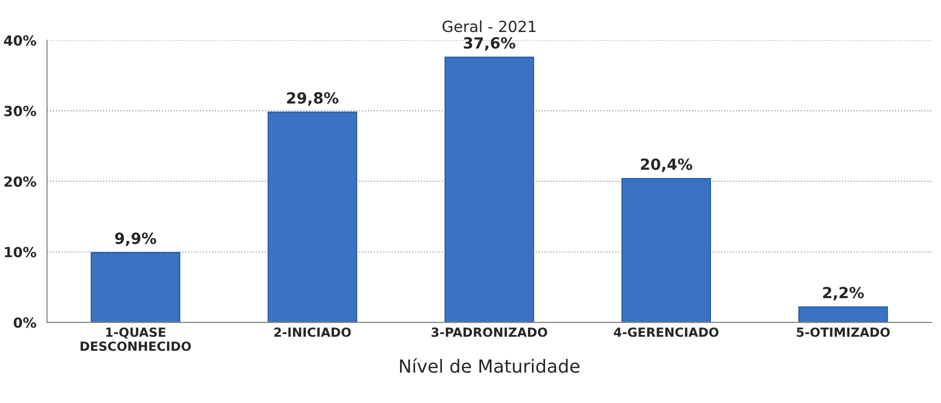 This screenshot has height=403, width=941. What do you see at coordinates (490, 332) in the screenshot?
I see `x-tick-label: 3-PADRONIZADO` at bounding box center [490, 332].